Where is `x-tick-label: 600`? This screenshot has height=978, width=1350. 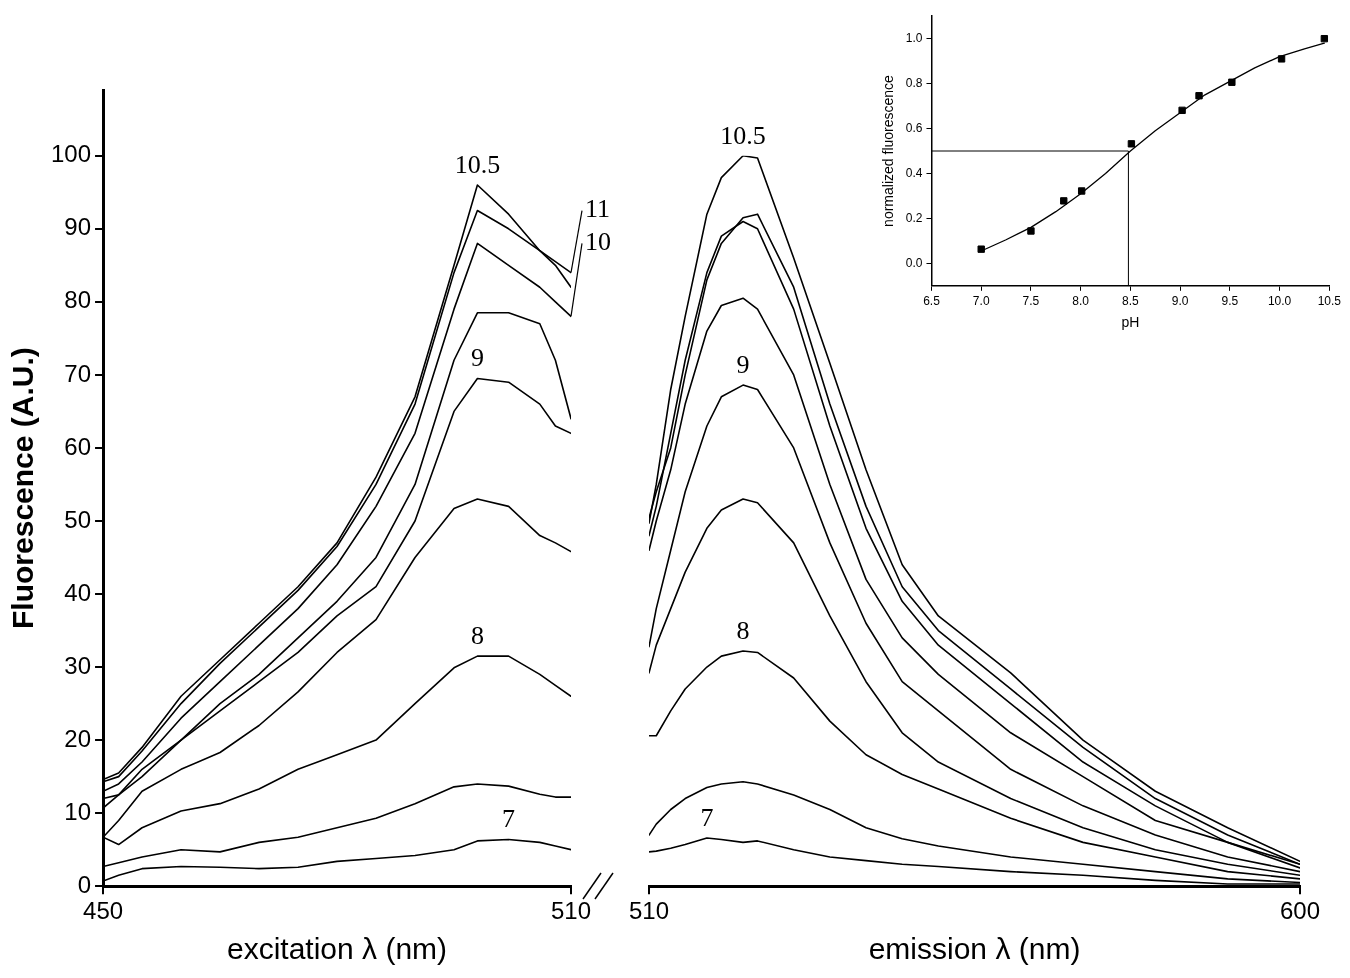 x-tick-label: 600 is located at coordinates (1300, 911).